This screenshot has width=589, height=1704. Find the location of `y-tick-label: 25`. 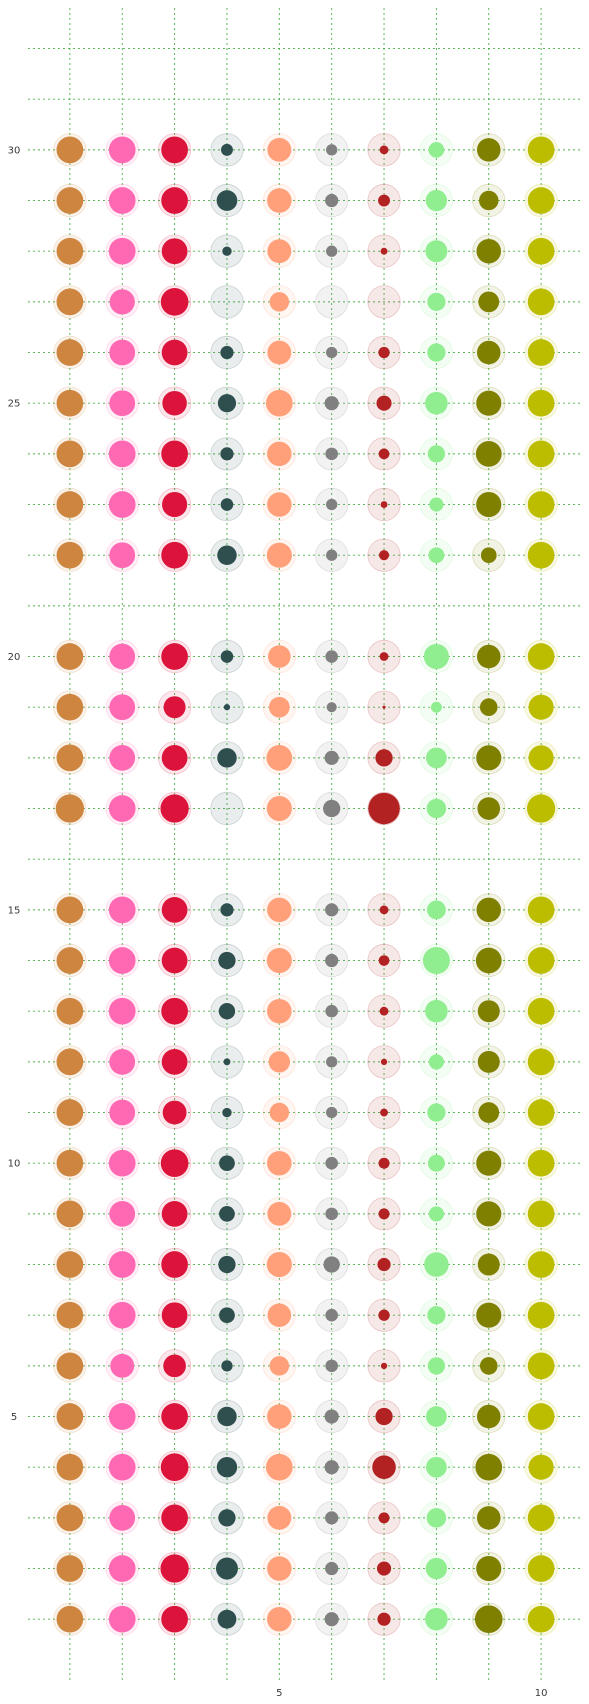

y-tick-label: 25 is located at coordinates (14, 404).